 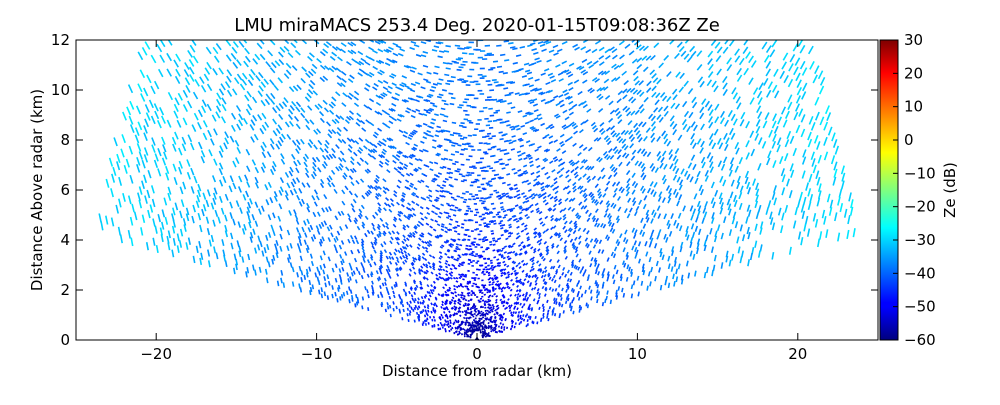 What do you see at coordinates (920, 340) in the screenshot?
I see `colorbar-tick-label: −60` at bounding box center [920, 340].